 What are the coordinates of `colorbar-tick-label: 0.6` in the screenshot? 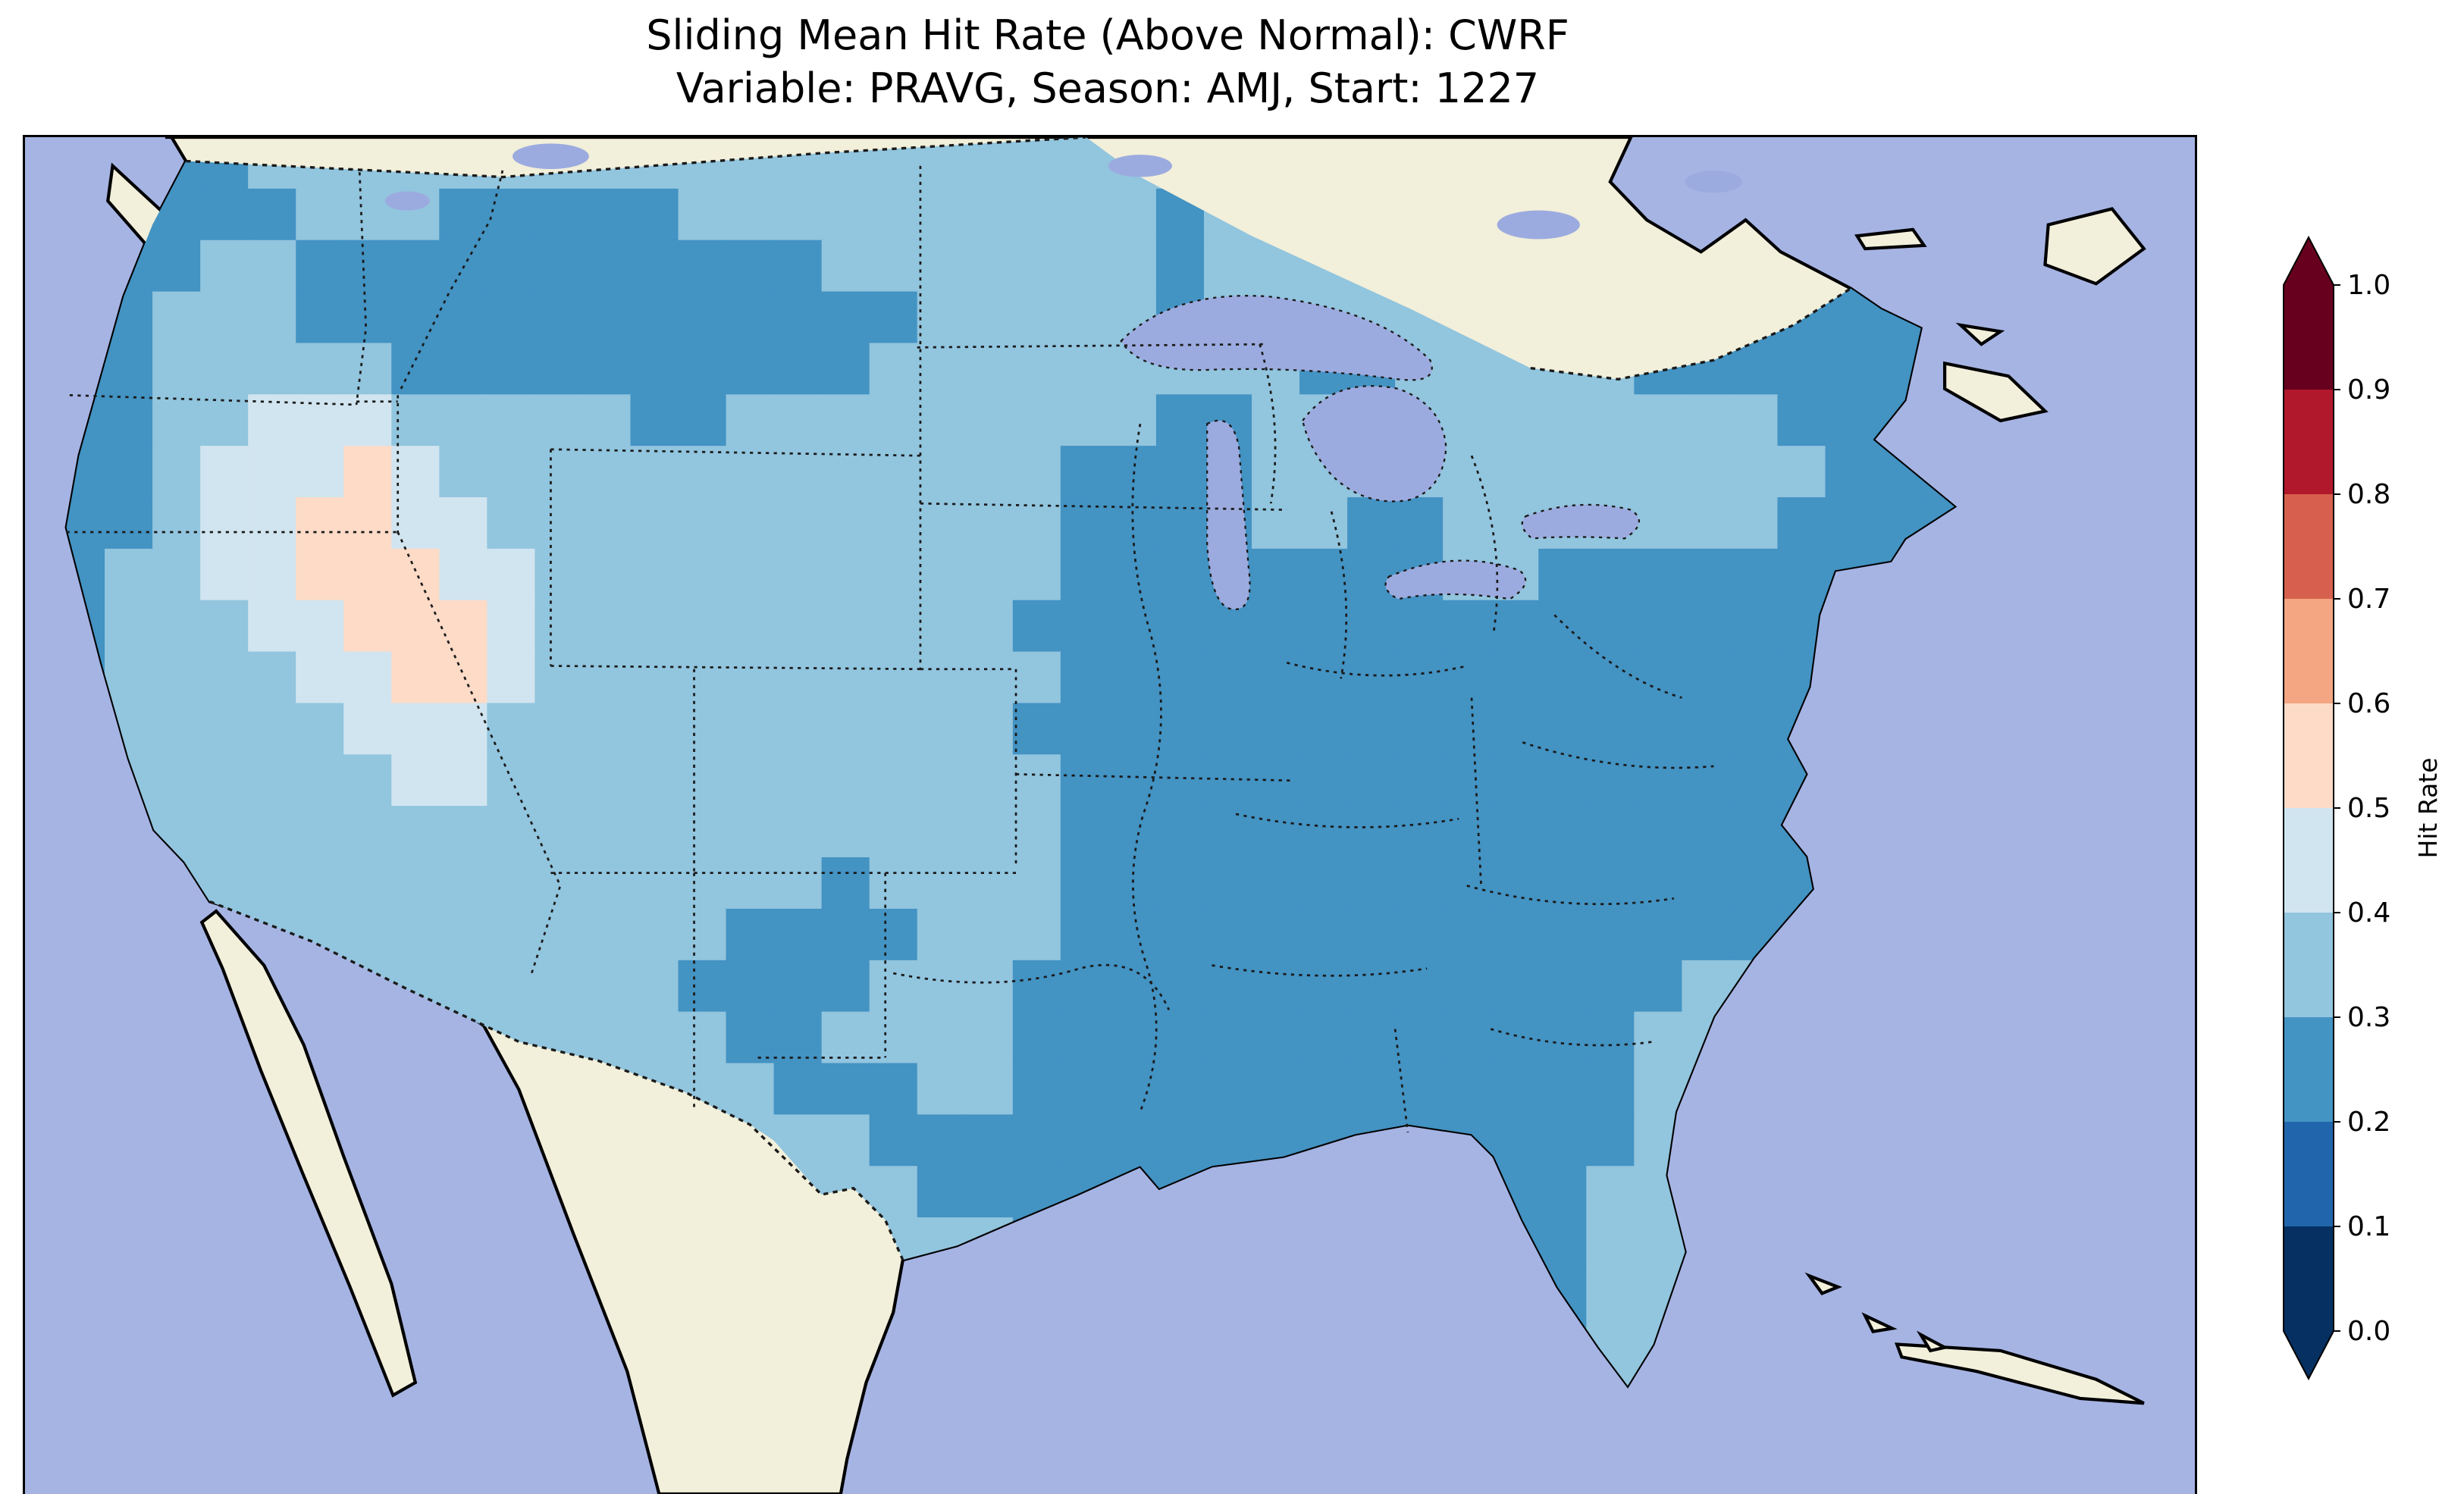 It's located at (2368, 703).